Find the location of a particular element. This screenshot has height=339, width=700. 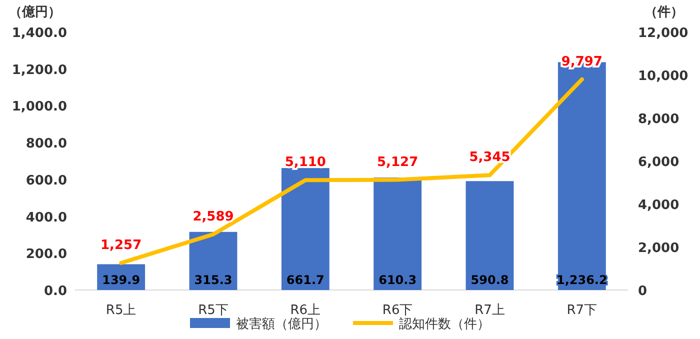

legend-label: 認知件数（件） is located at coordinates (444, 324).